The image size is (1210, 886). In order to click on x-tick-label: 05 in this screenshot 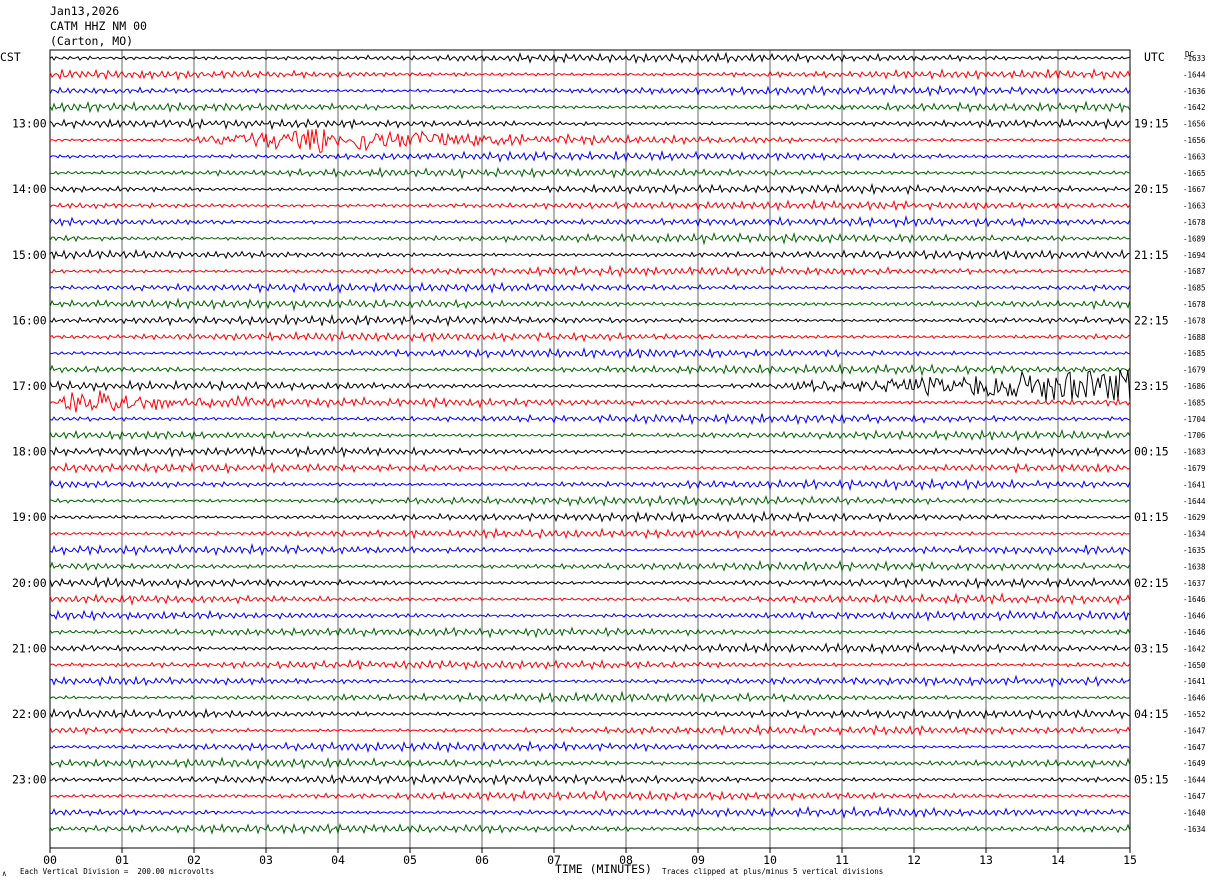, I will do `click(410, 860)`.